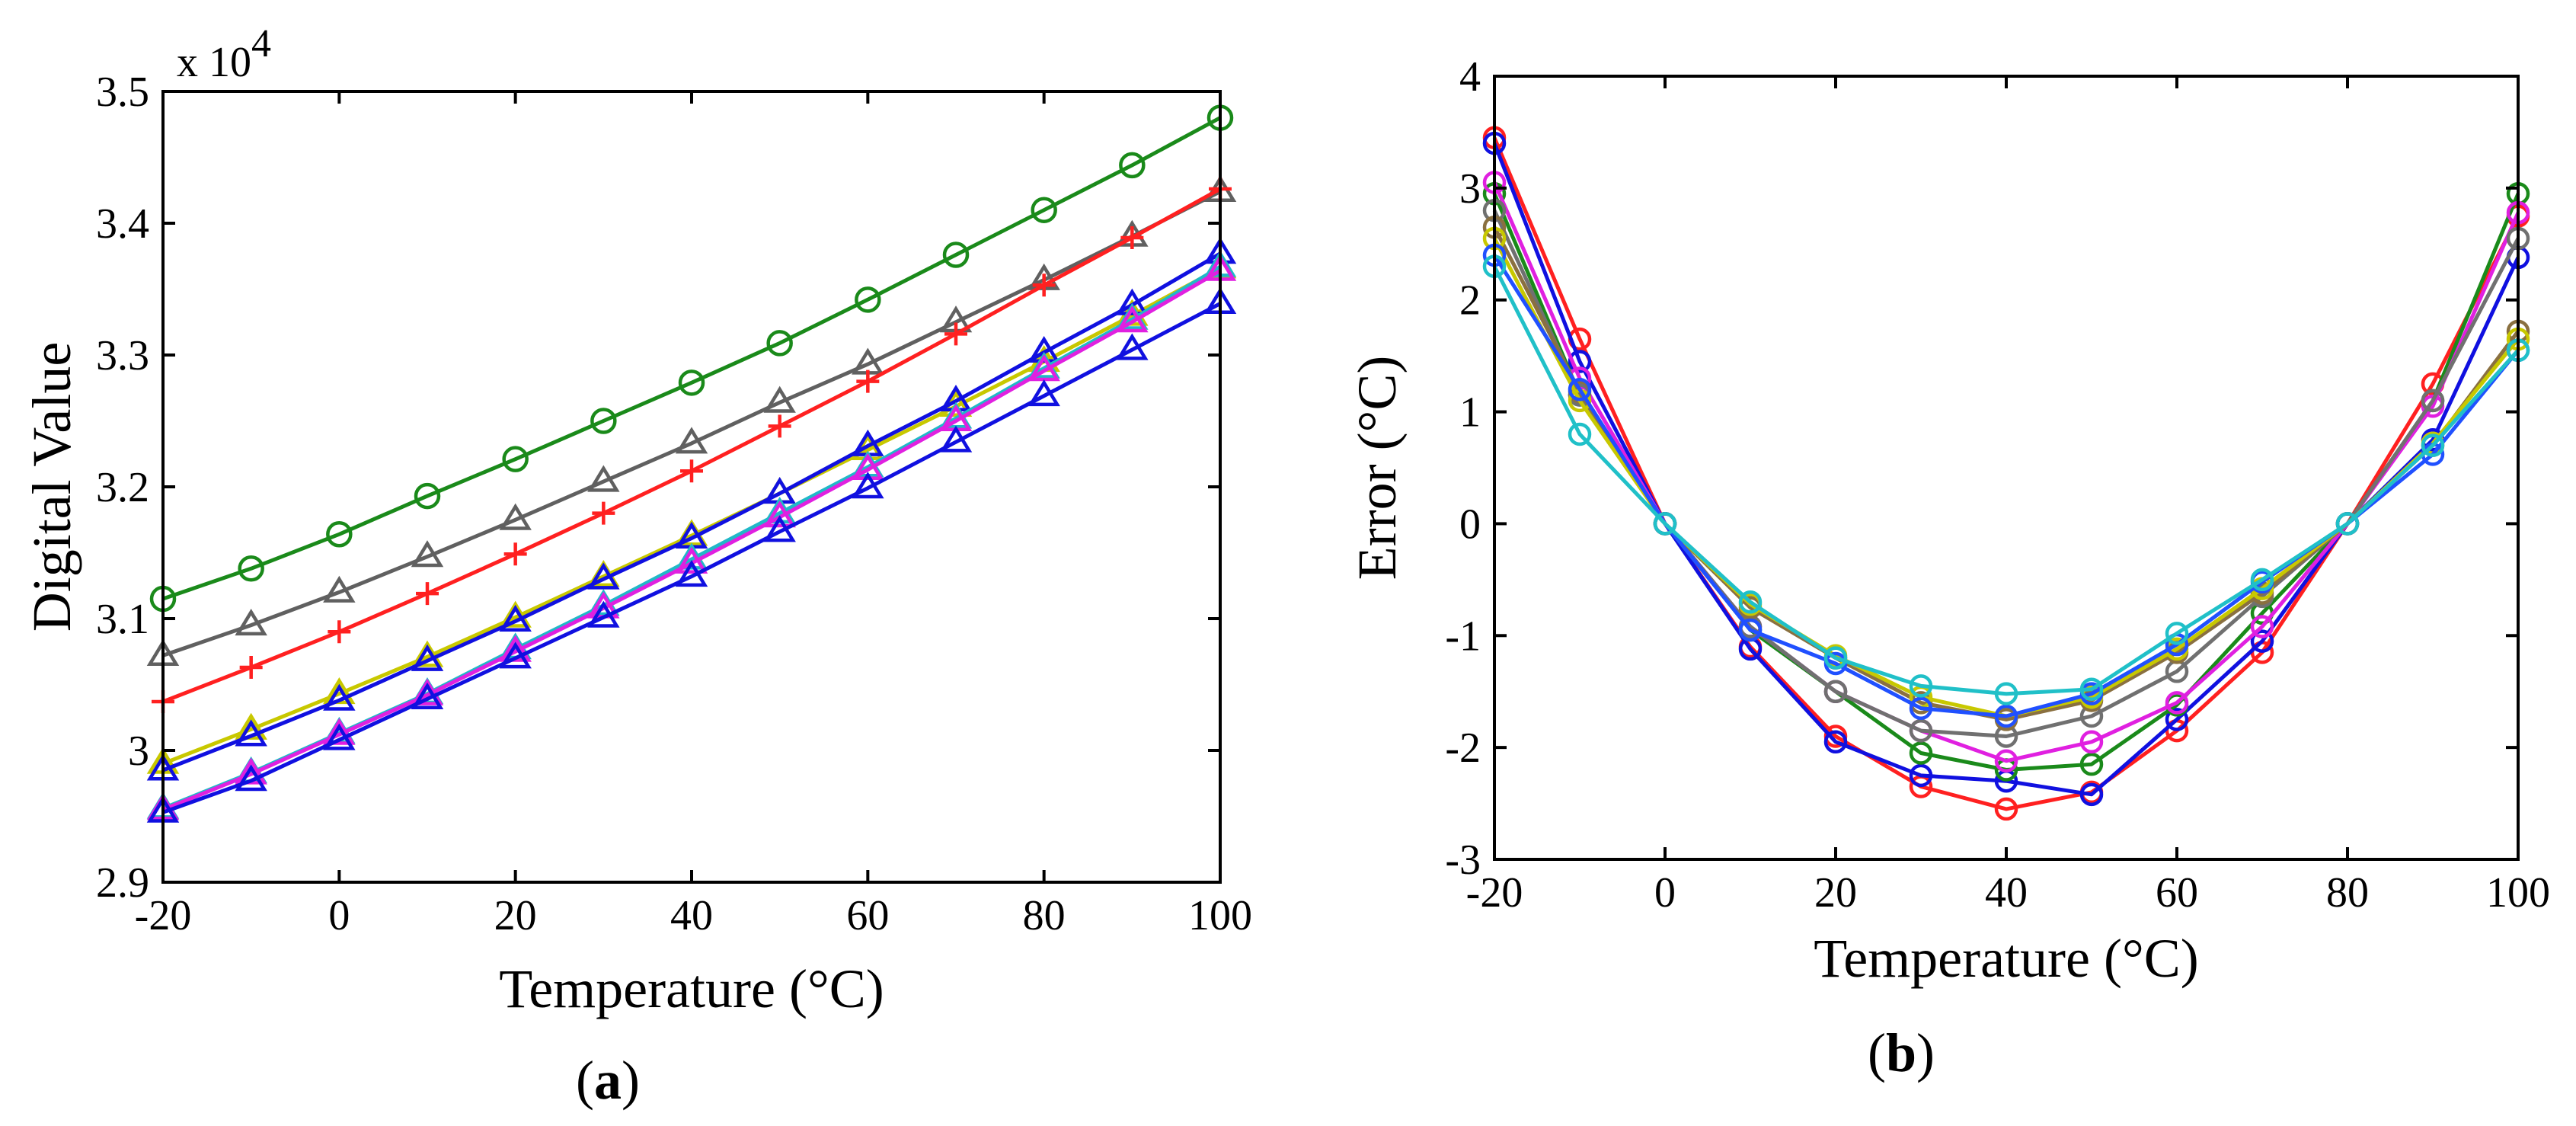 The image size is (2576, 1126). I want to click on chart-a-y-label: Digital Value, so click(51, 487).